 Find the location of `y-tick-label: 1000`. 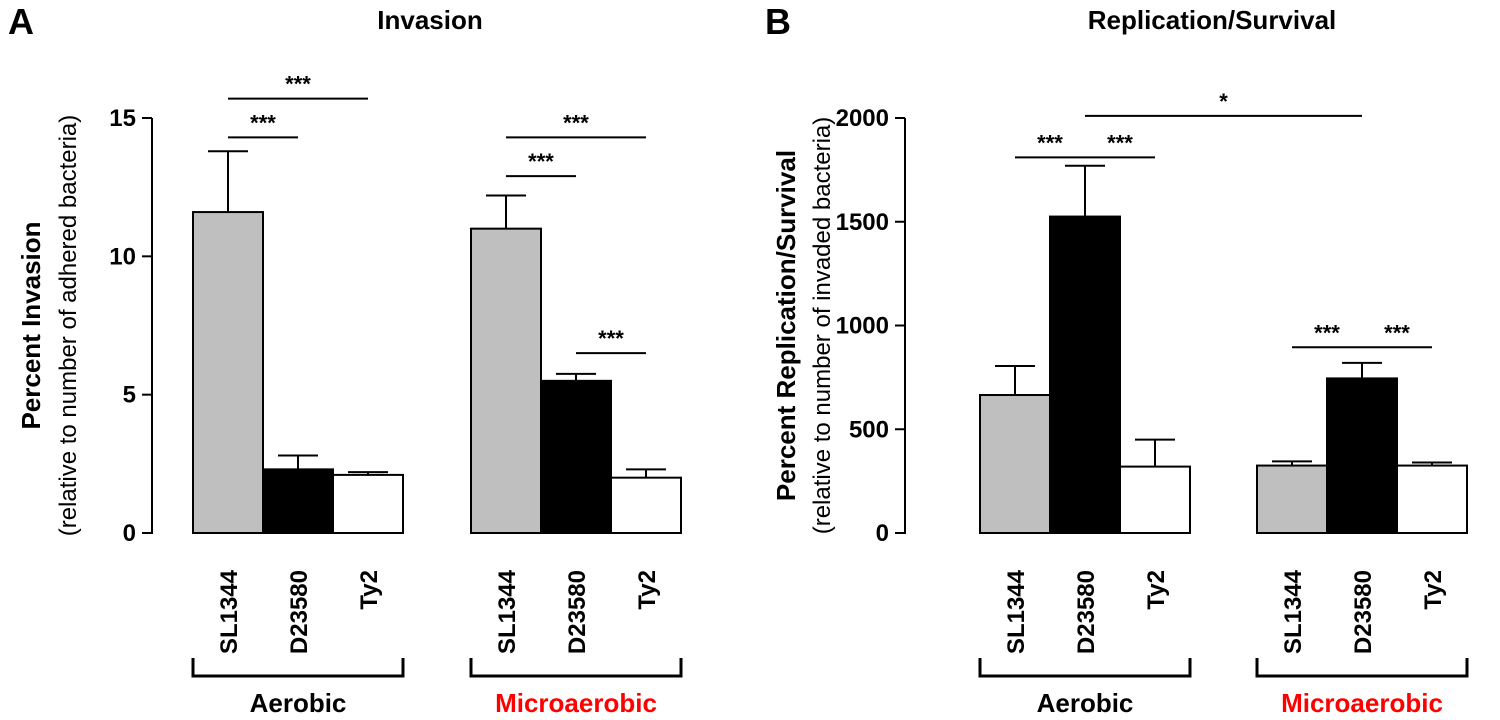

y-tick-label: 1000 is located at coordinates (862, 326).